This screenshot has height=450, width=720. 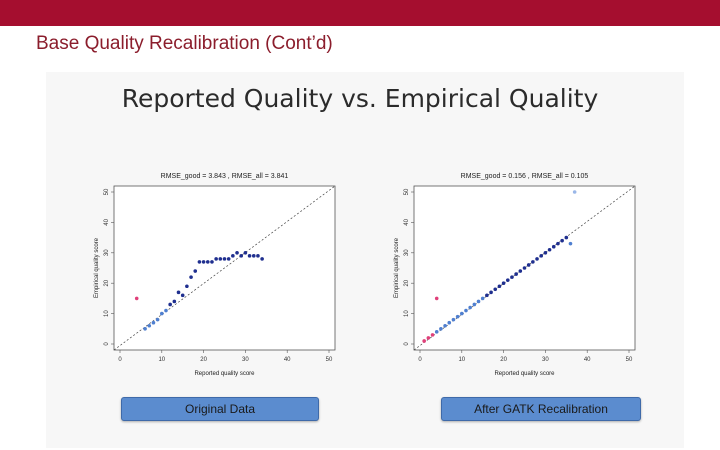 What do you see at coordinates (107, 191) in the screenshot?
I see `y-tick-label: 50` at bounding box center [107, 191].